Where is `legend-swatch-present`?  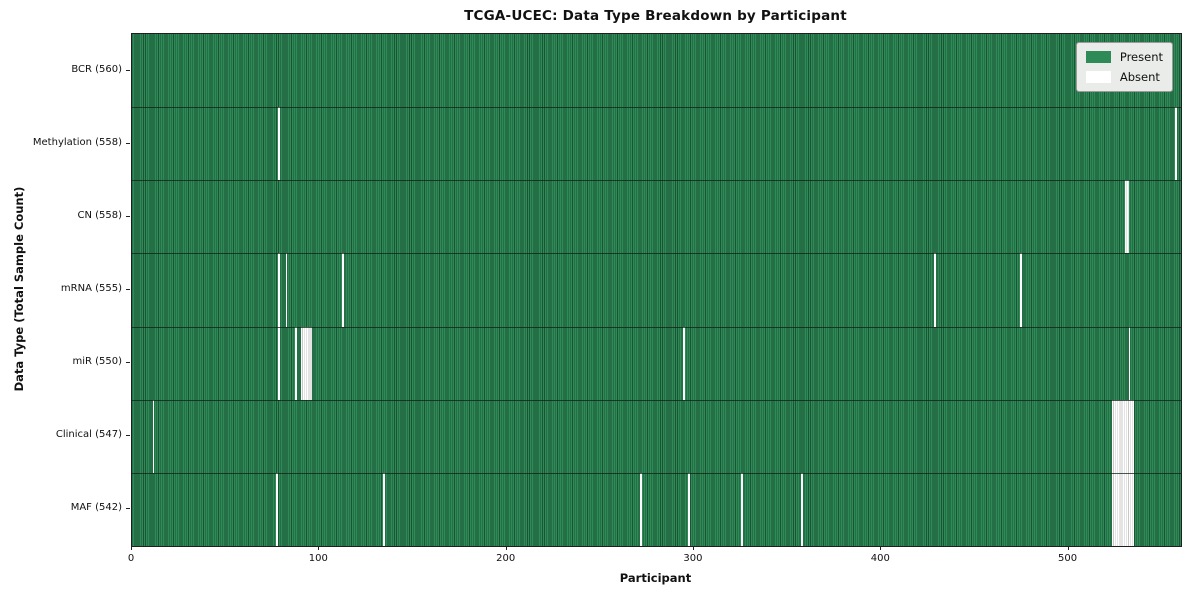
legend-swatch-present is located at coordinates (1098, 57).